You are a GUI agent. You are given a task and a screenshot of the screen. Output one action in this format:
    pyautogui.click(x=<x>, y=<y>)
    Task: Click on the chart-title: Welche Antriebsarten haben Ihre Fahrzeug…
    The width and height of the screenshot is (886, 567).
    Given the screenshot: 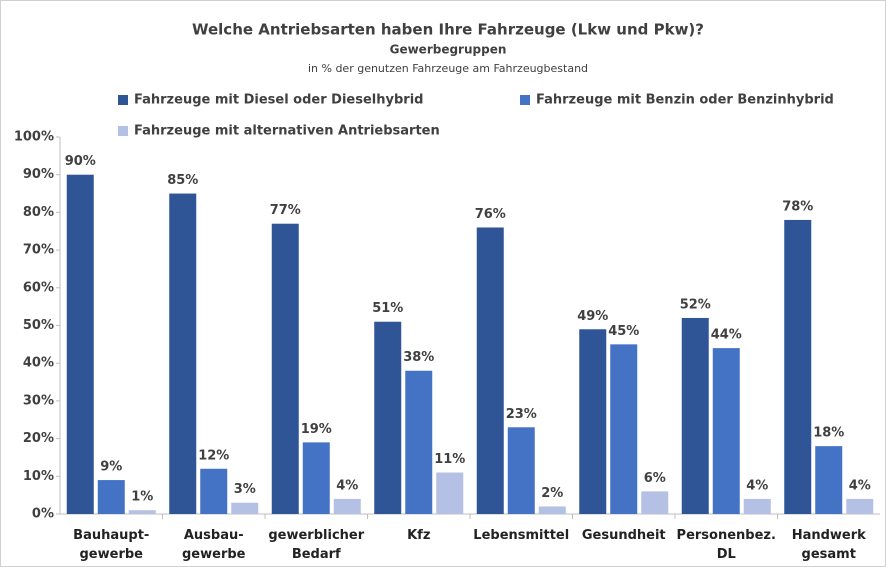 What is the action you would take?
    pyautogui.click(x=448, y=30)
    